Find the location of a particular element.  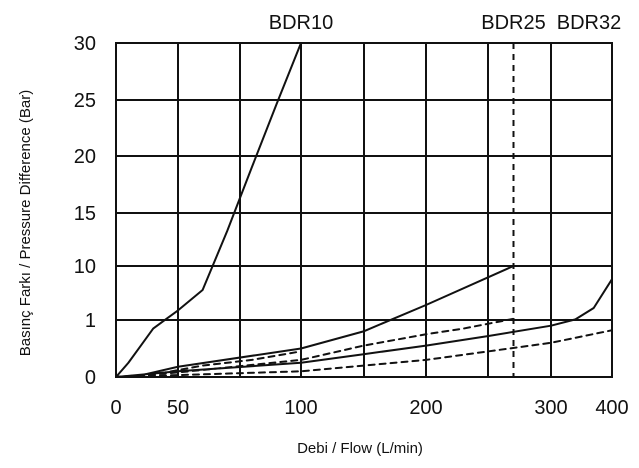

y-tick-label: 15 is located at coordinates (85, 214).